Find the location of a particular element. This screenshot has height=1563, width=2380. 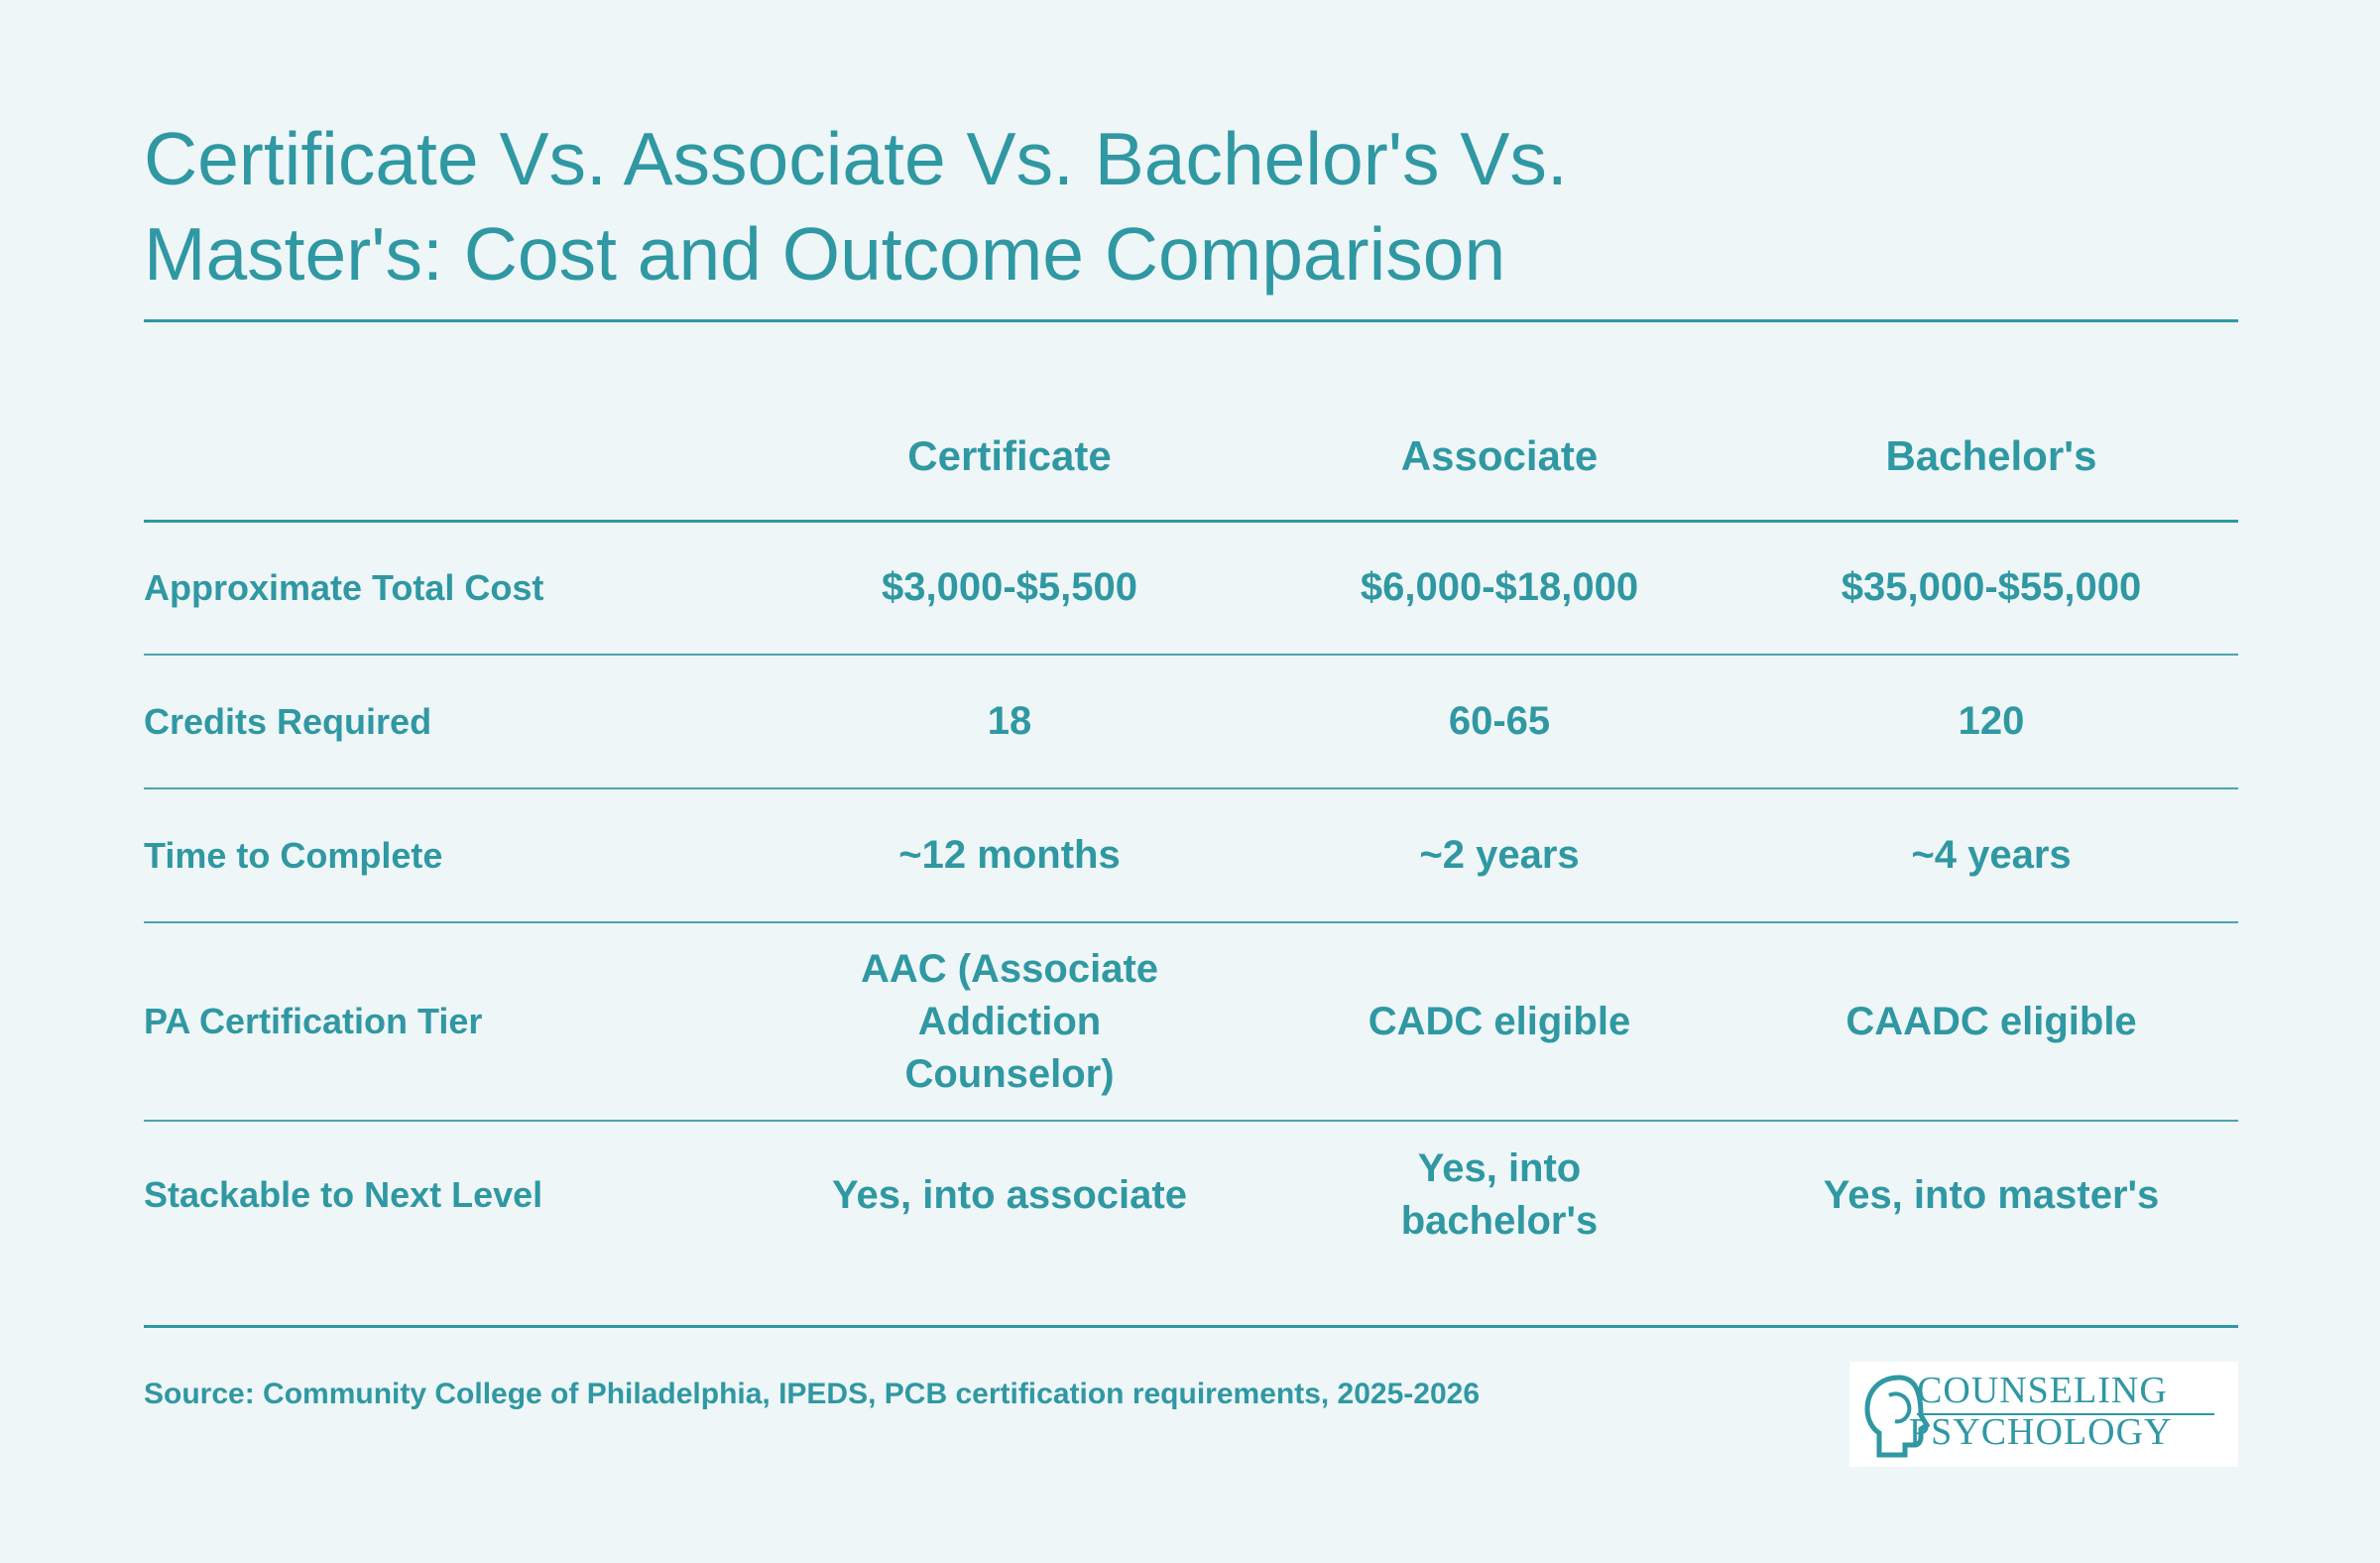

table-cell: CADC eligible is located at coordinates (1499, 1021).